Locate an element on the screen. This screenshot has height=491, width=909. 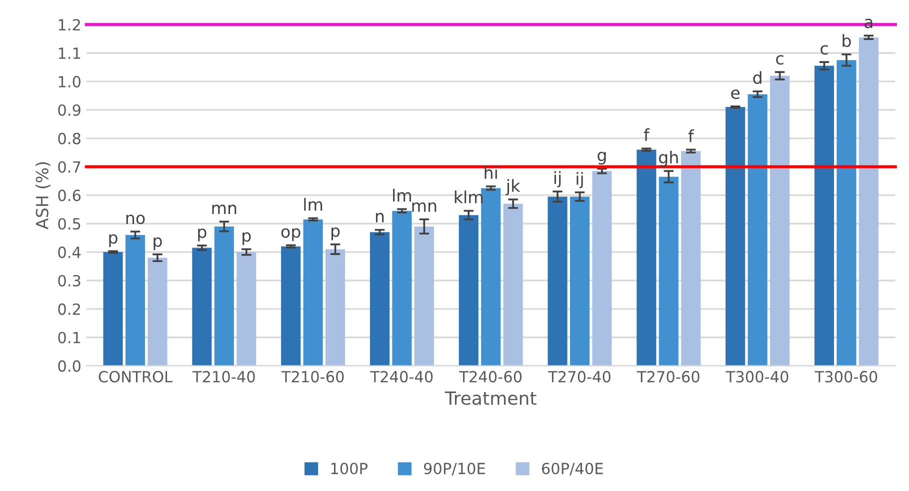
data-label: b is located at coordinates (846, 41).